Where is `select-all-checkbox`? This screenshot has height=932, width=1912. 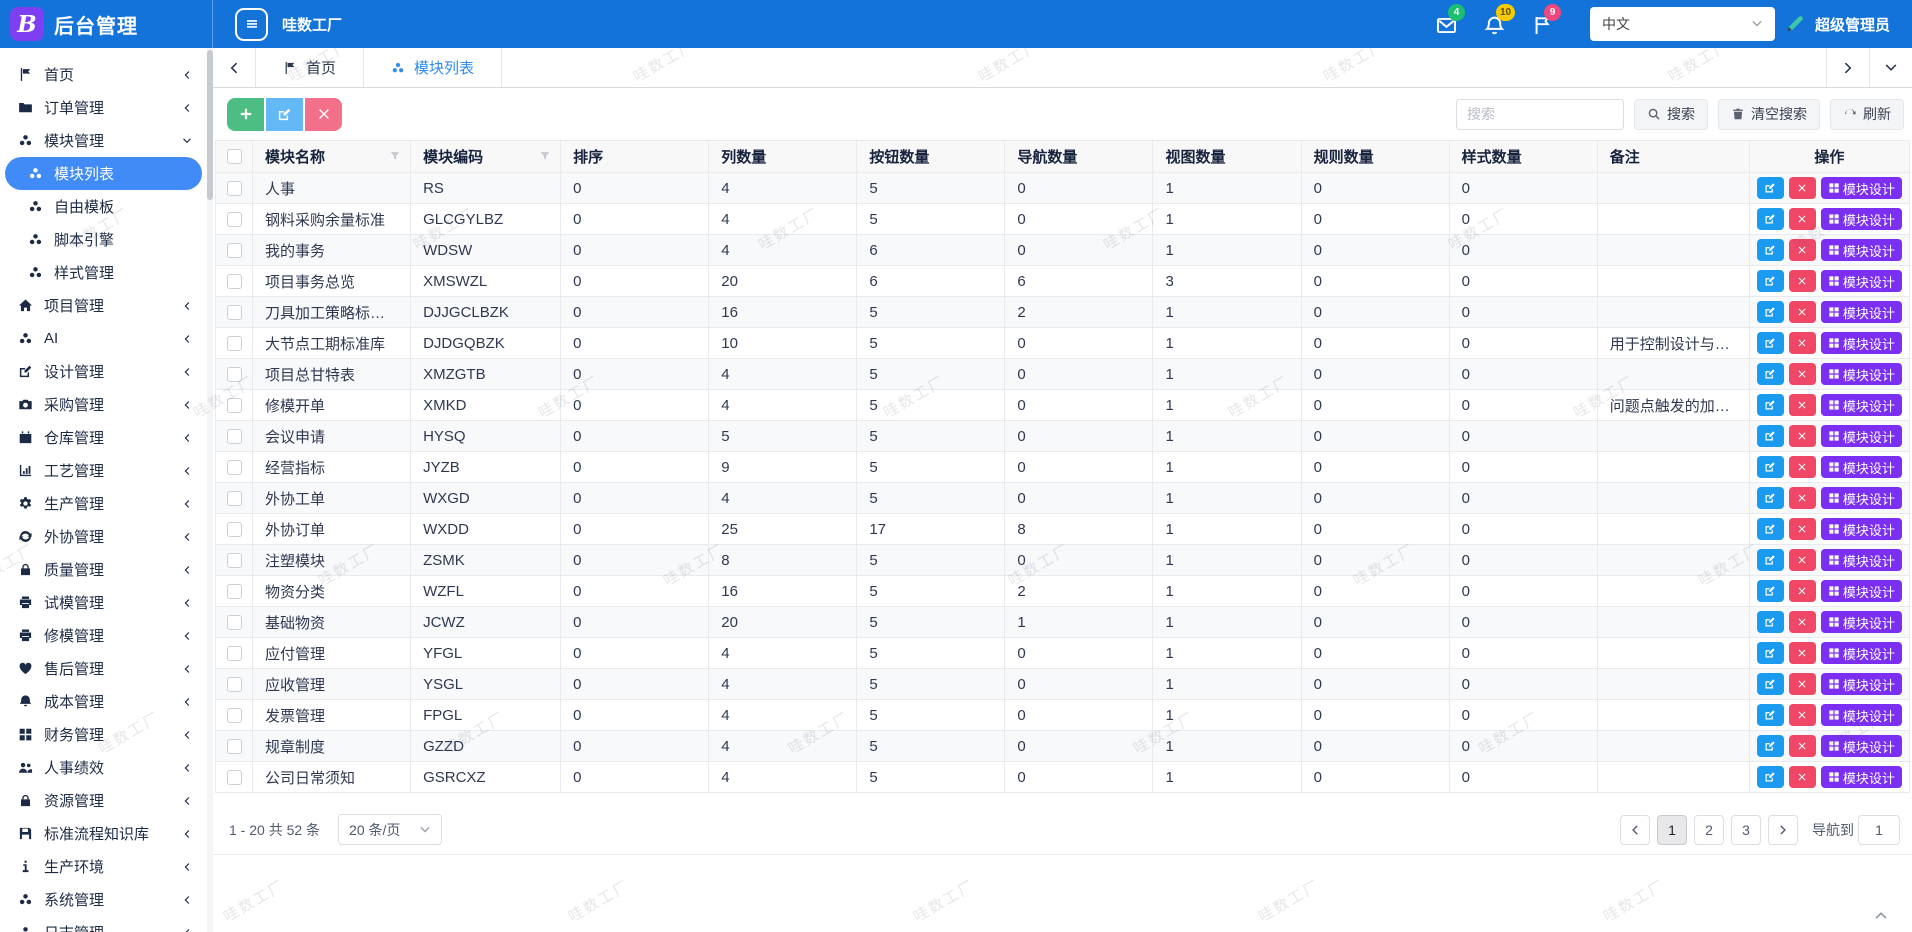
select-all-checkbox is located at coordinates (234, 156).